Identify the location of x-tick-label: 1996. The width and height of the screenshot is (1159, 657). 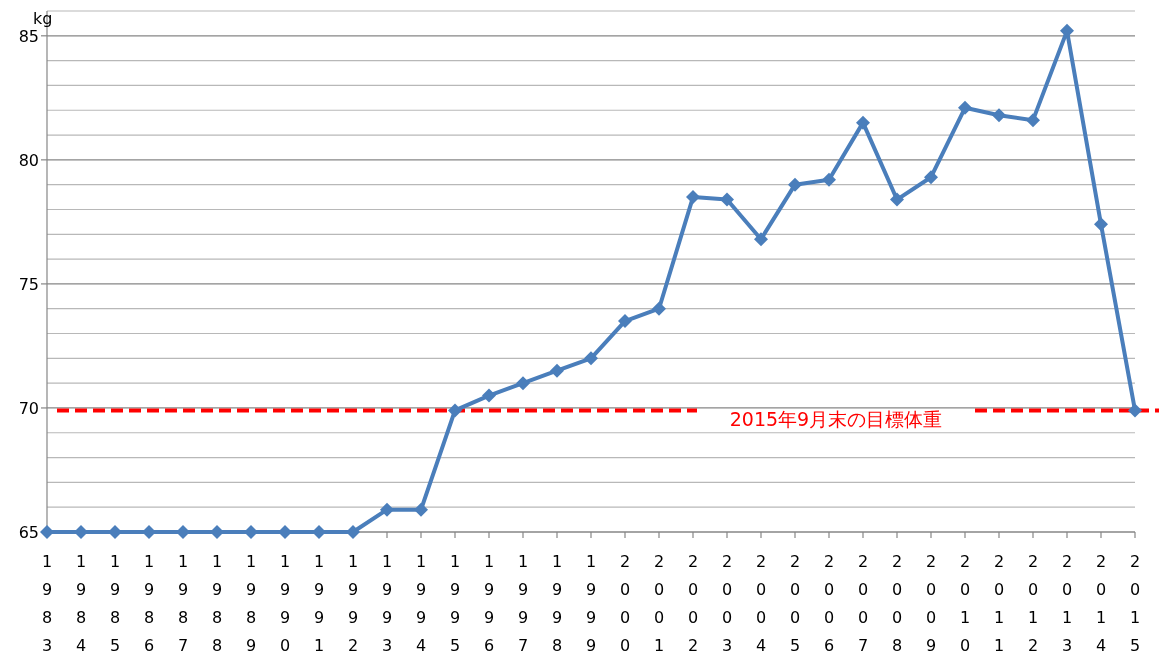
(489, 603).